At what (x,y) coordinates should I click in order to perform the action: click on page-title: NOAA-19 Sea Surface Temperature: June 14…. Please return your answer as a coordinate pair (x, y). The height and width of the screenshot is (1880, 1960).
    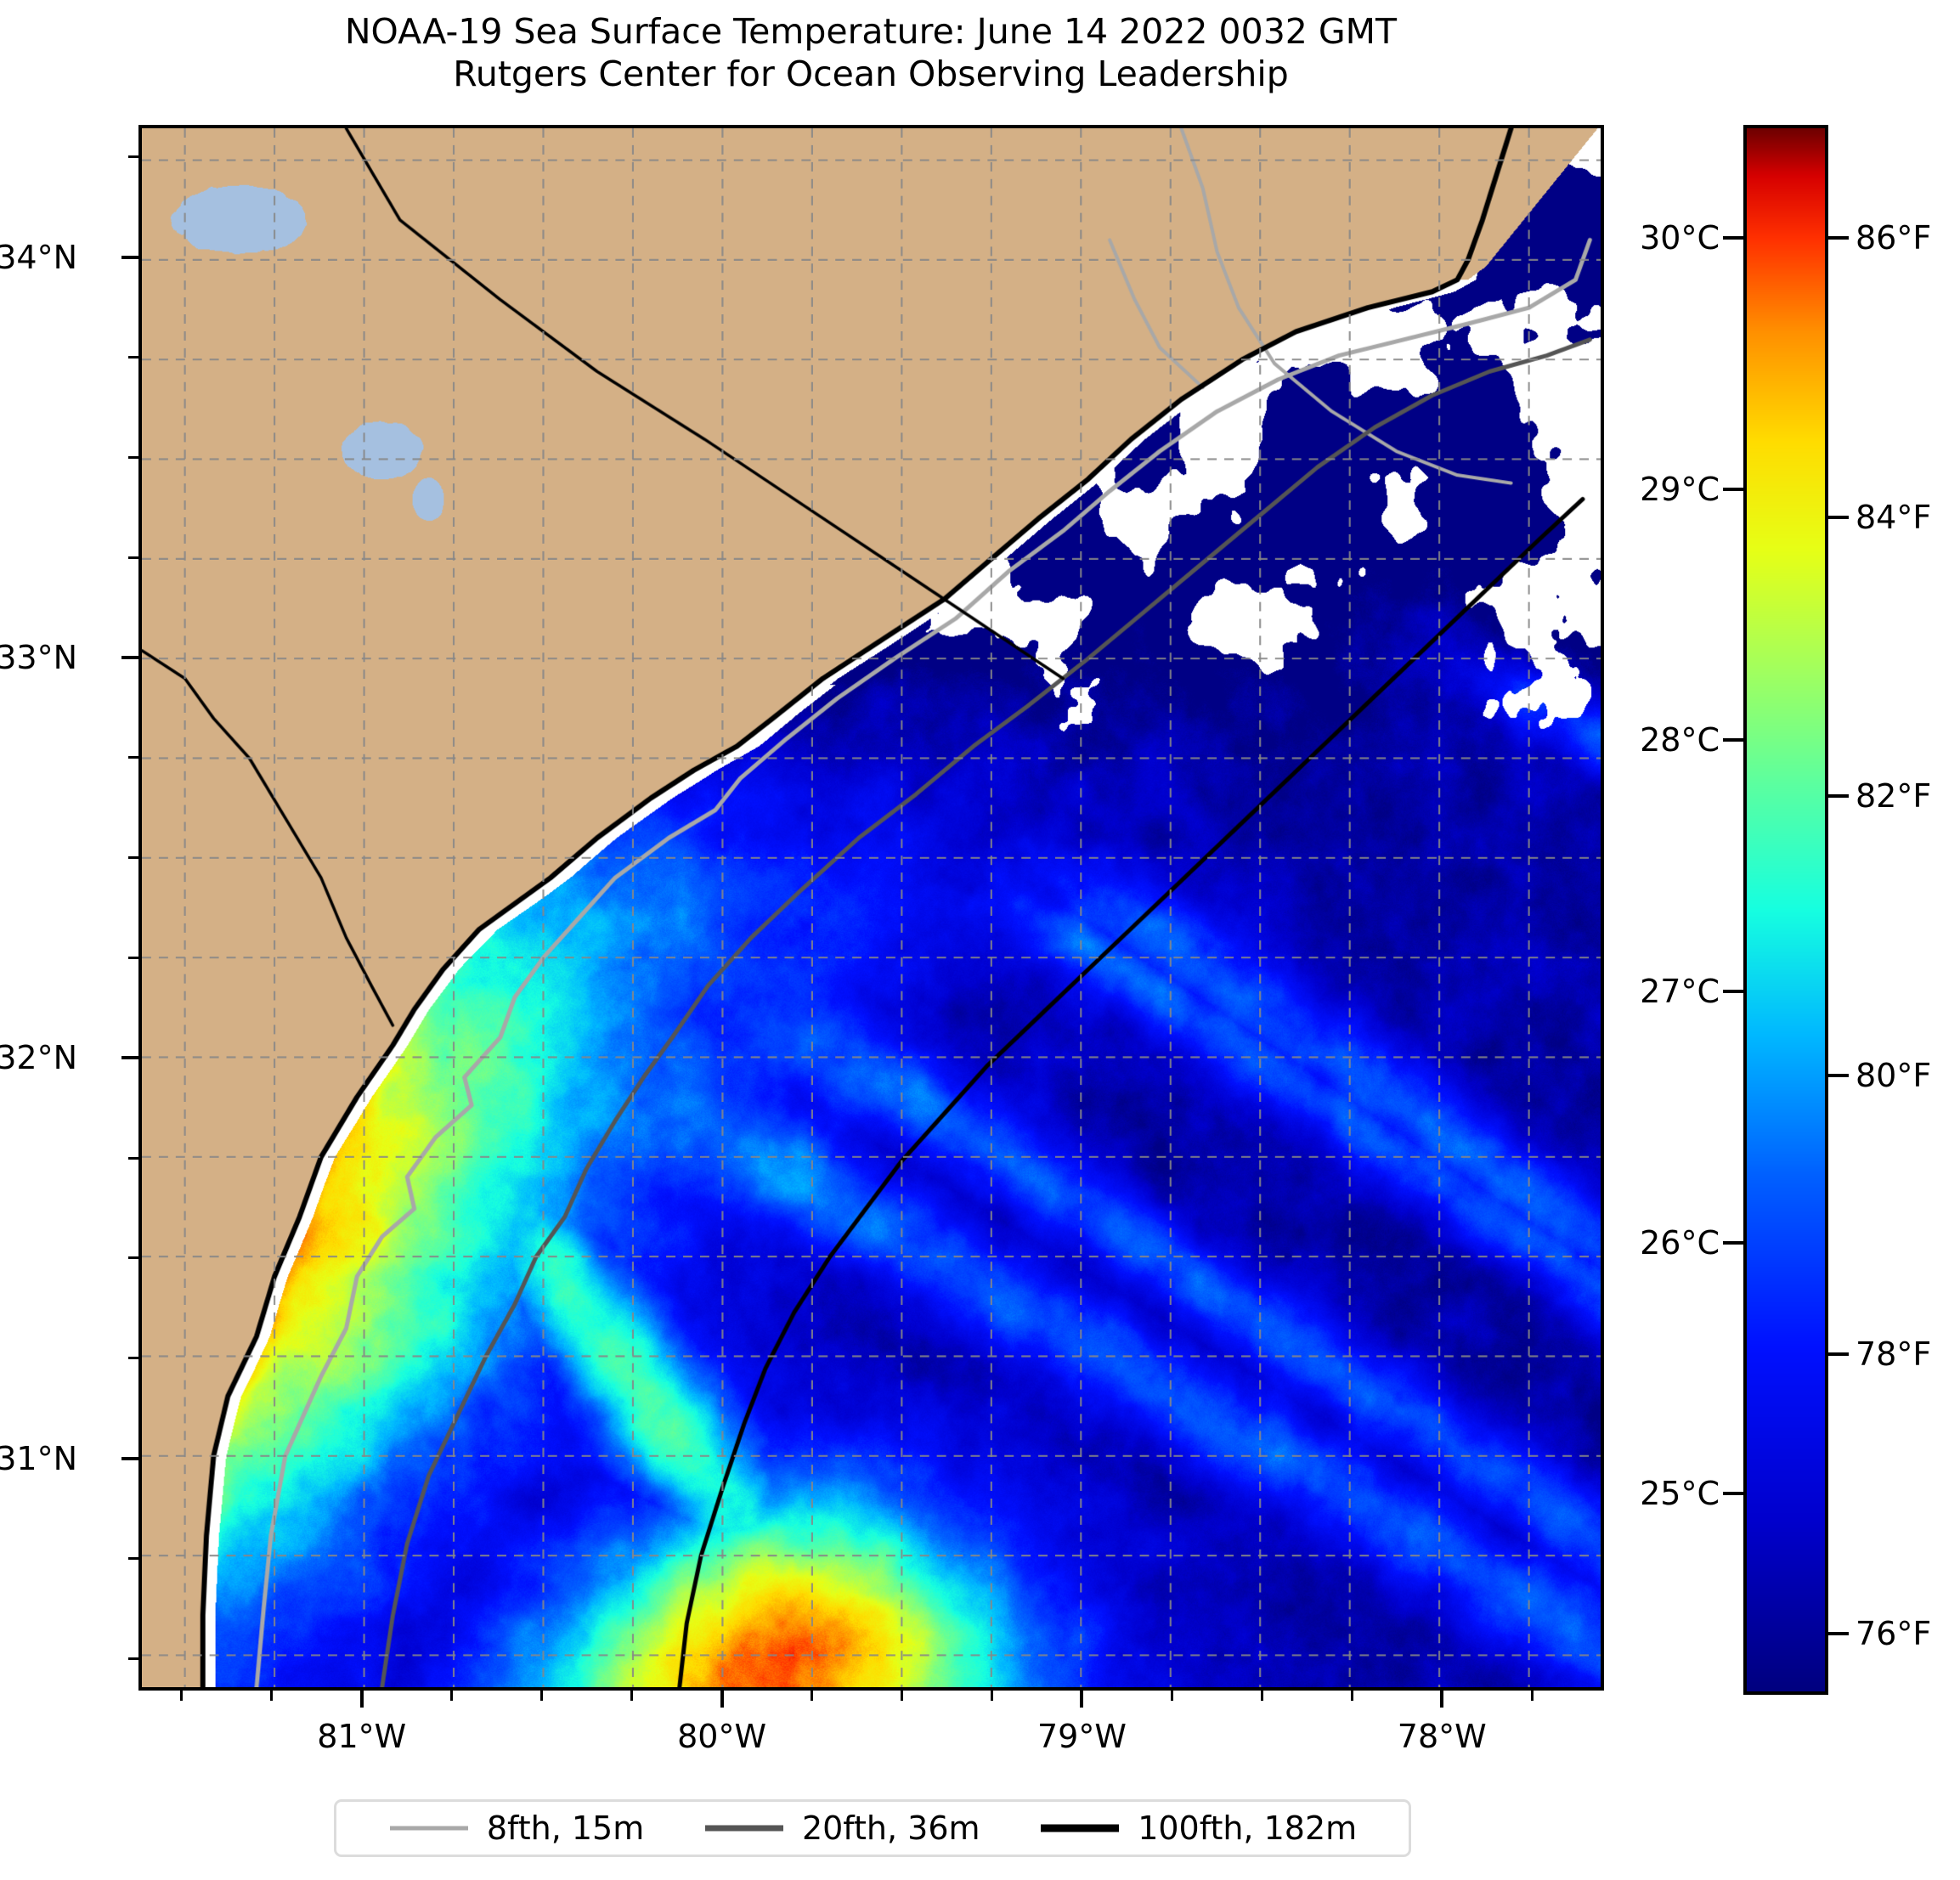
    Looking at the image, I should click on (871, 32).